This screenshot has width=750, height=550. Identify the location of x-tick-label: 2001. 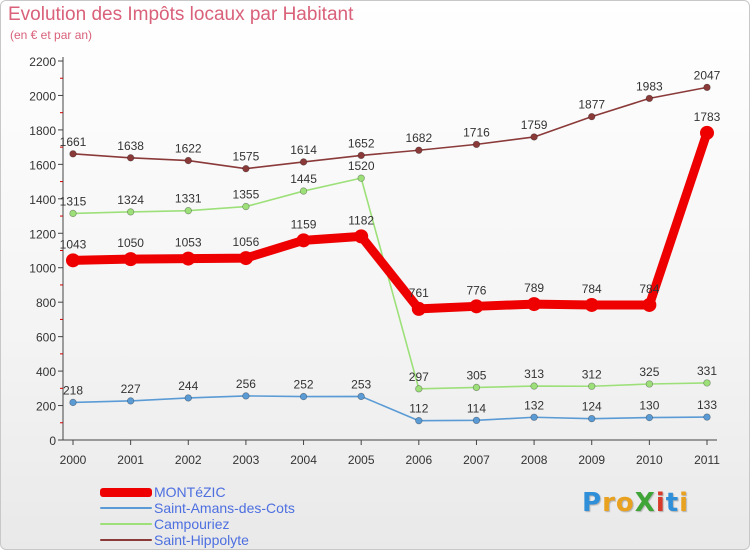
(130, 460).